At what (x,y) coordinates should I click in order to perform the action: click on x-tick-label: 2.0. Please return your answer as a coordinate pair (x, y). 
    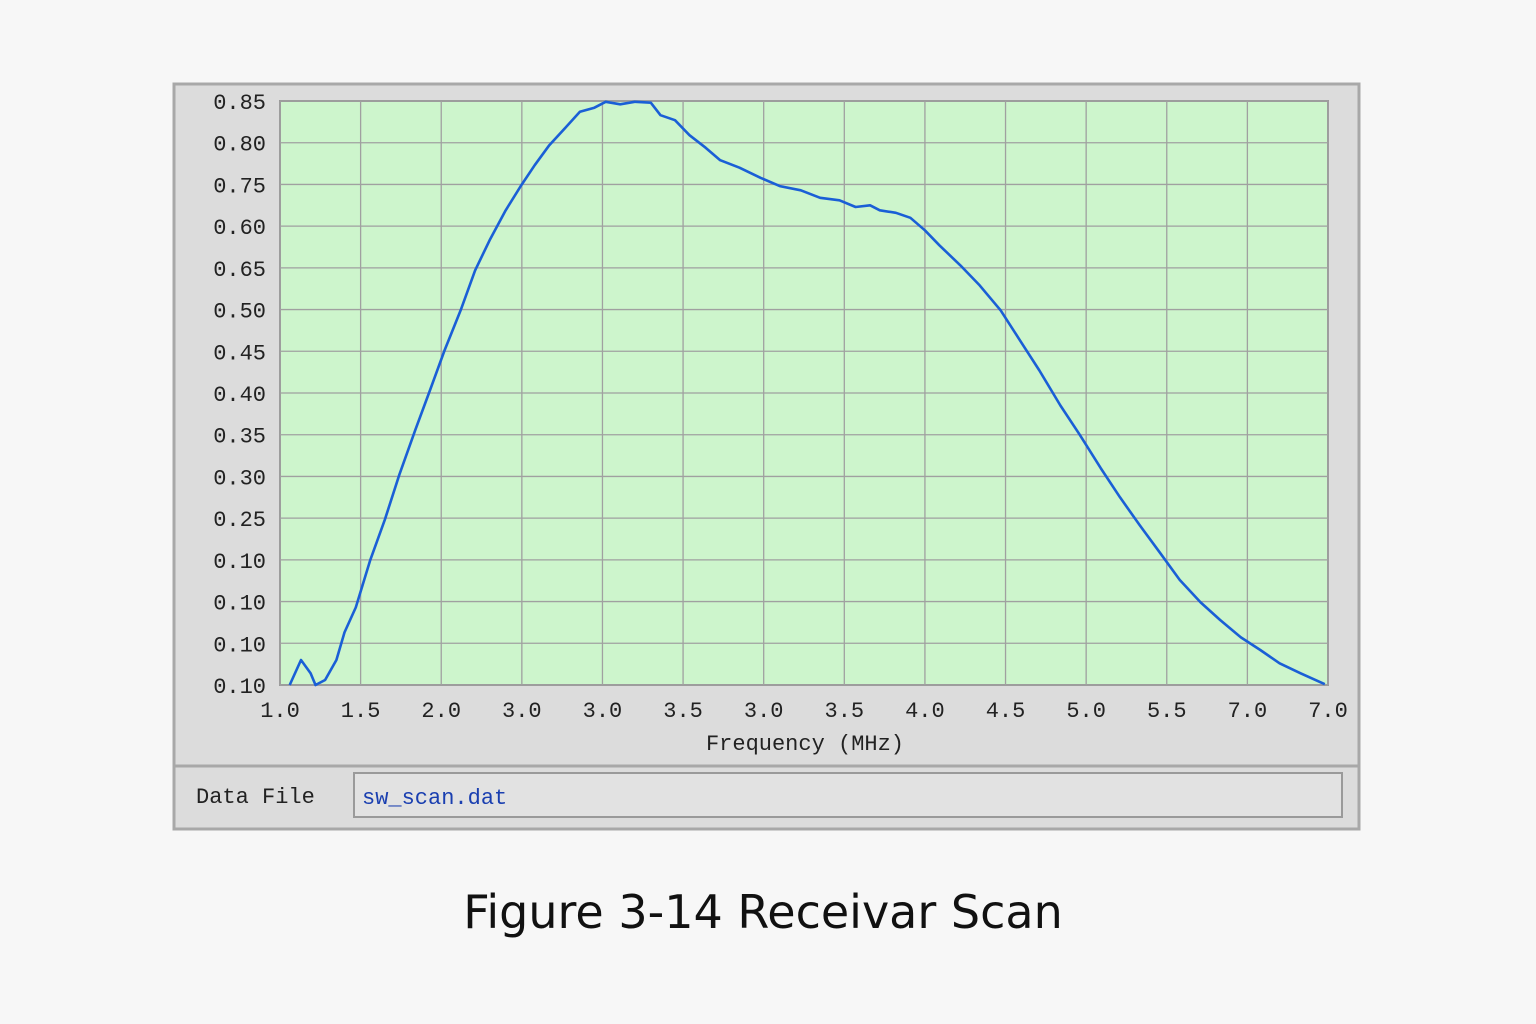
    Looking at the image, I should click on (441, 711).